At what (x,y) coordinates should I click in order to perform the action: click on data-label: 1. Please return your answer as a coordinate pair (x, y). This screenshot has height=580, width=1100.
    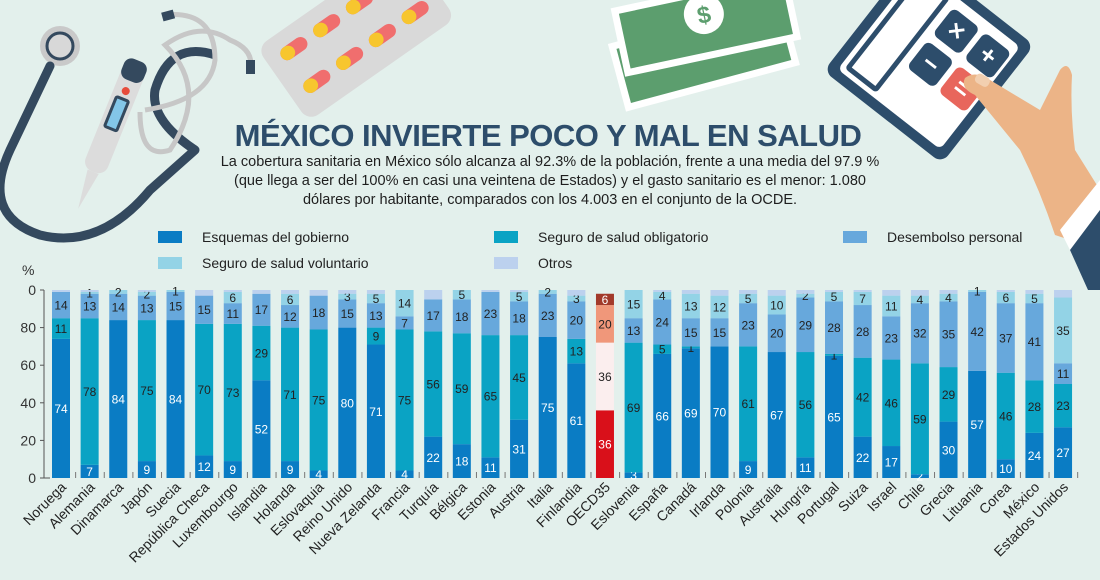
    Looking at the image, I should click on (977, 291).